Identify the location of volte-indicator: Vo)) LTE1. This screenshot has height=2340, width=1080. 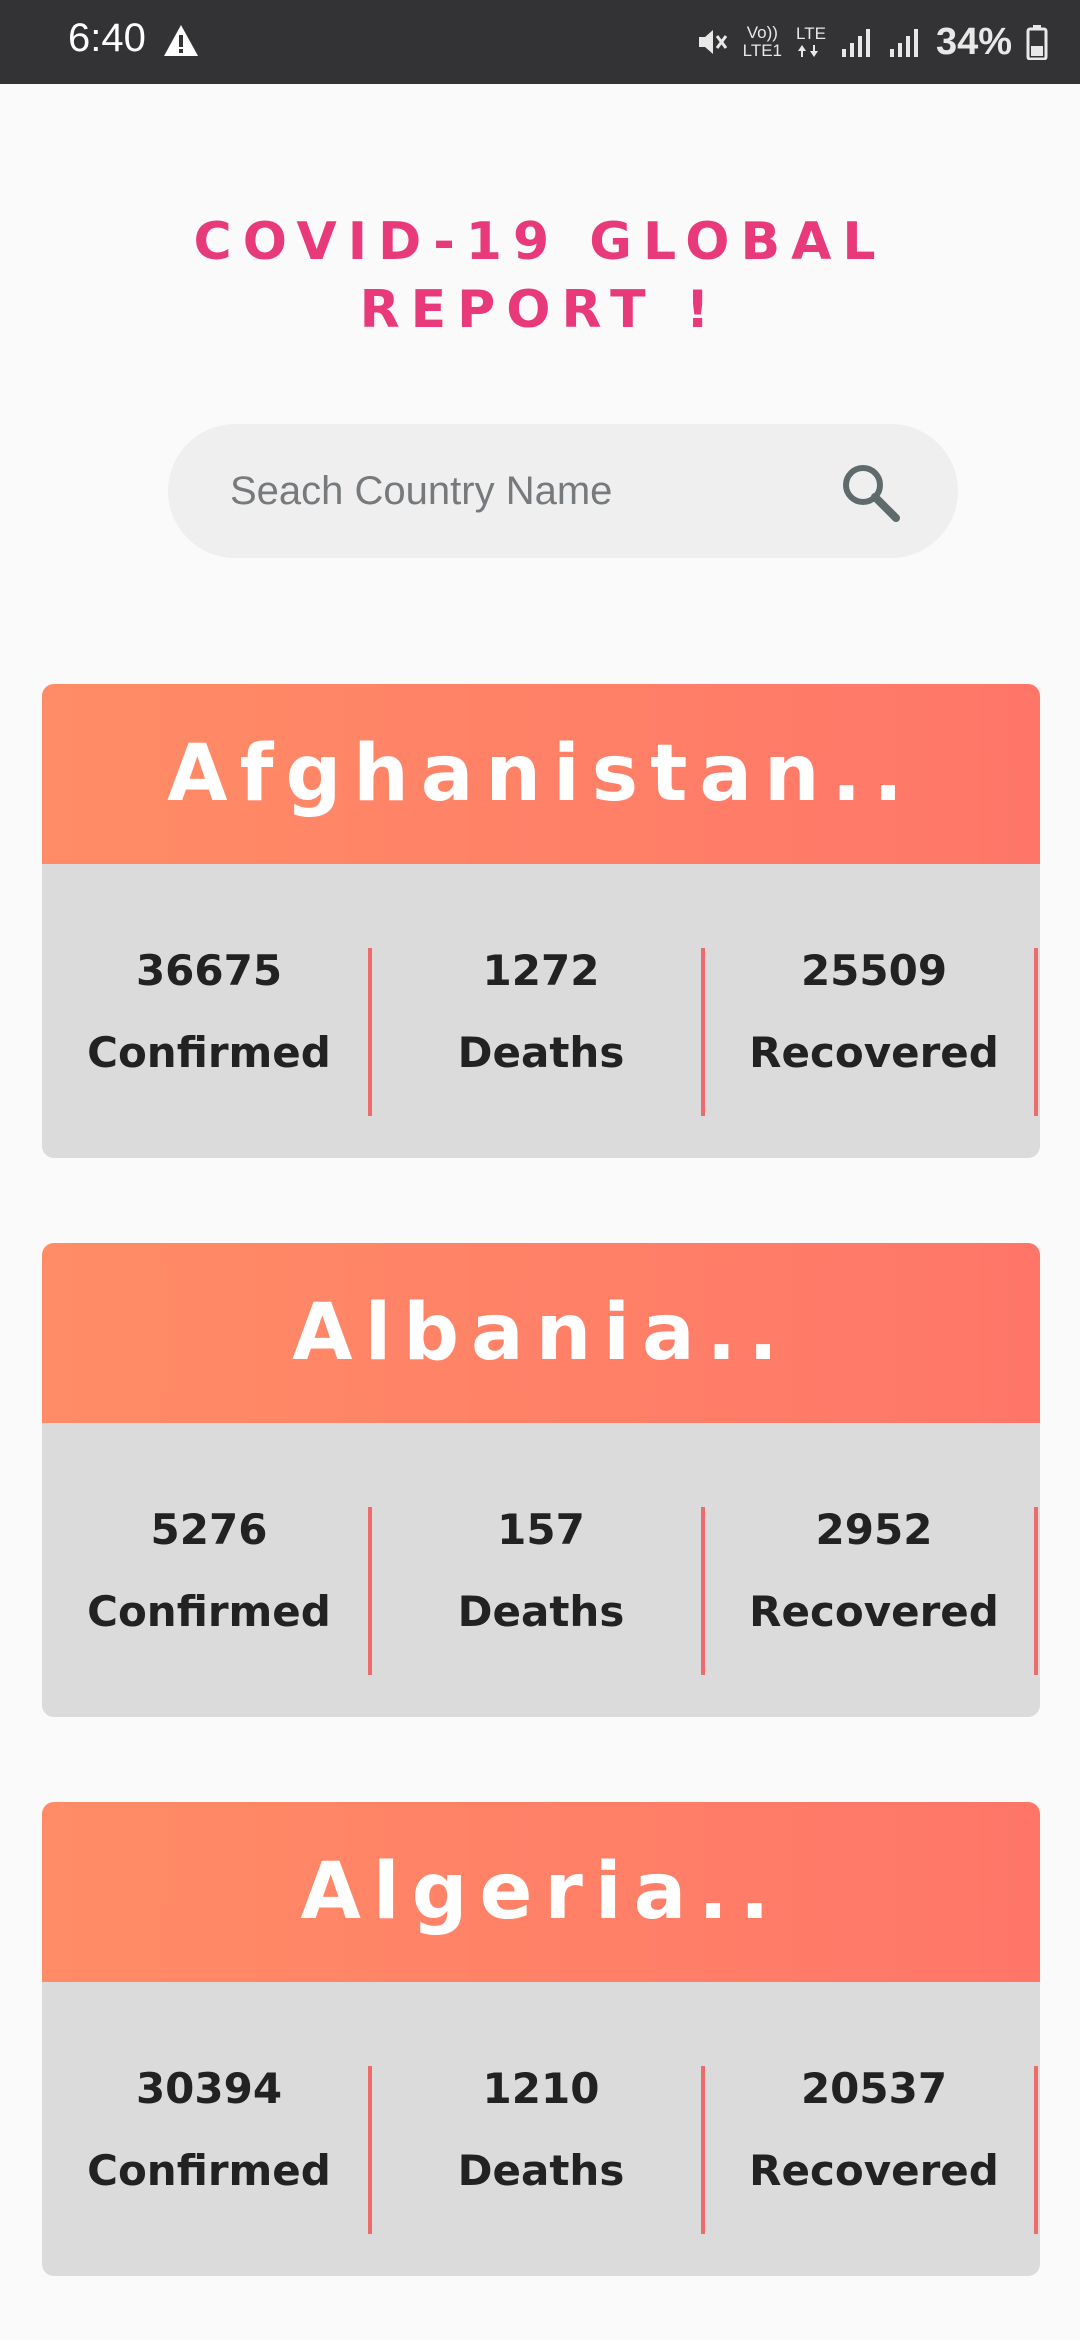
(762, 42).